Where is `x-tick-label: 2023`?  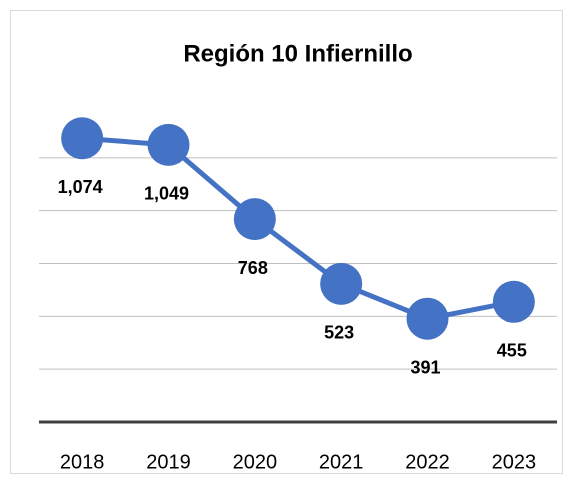
x-tick-label: 2023 is located at coordinates (514, 462).